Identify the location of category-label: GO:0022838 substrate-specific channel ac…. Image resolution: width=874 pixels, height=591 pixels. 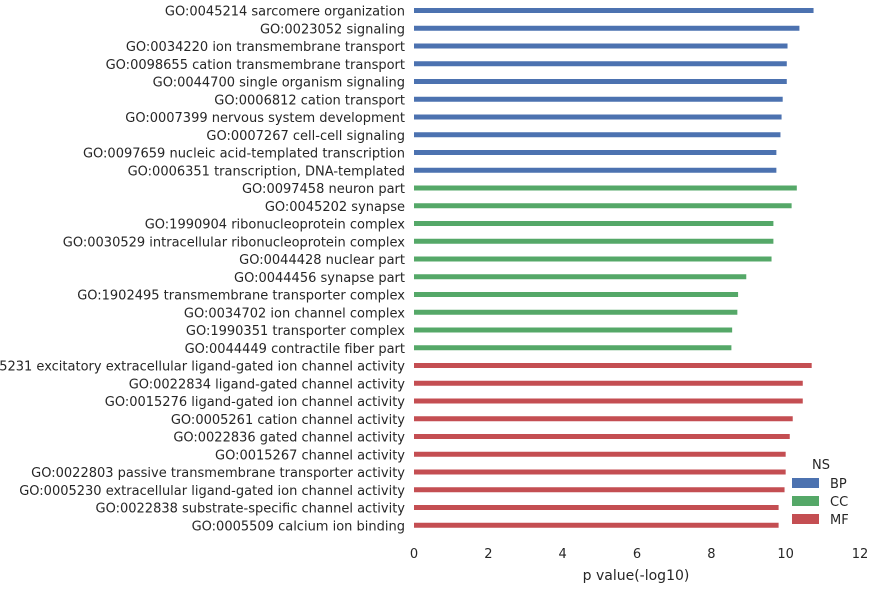
(251, 509).